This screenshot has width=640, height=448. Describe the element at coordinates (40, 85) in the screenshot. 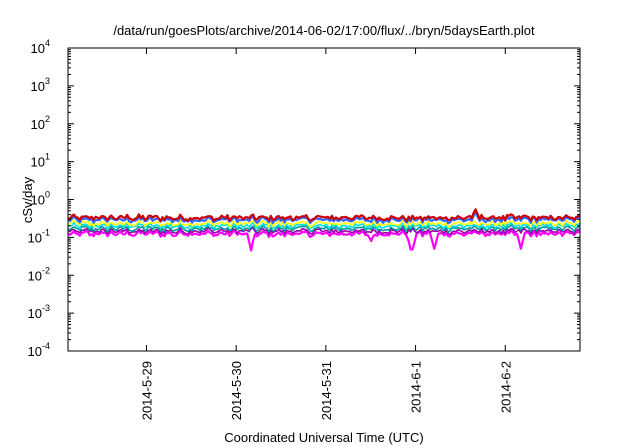

I see `y-tick-label: 10³` at that location.